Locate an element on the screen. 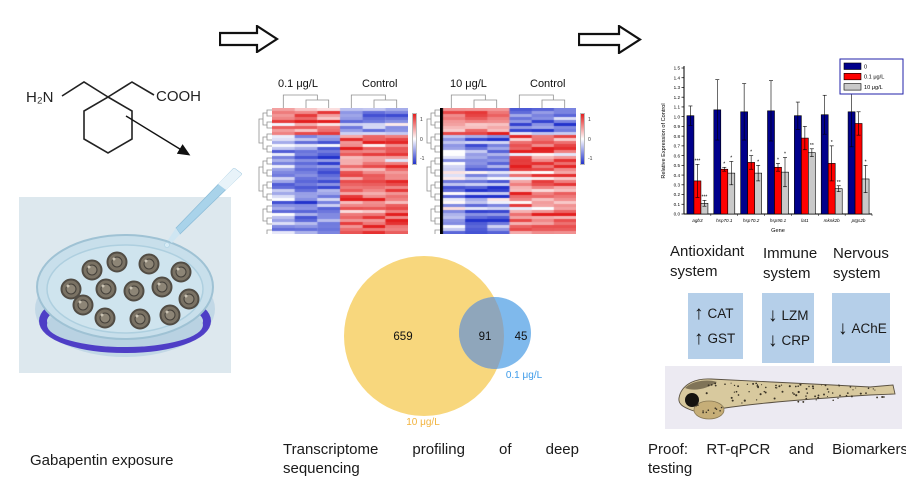 This screenshot has height=495, width=906. petri-dish-photo is located at coordinates (125, 285).